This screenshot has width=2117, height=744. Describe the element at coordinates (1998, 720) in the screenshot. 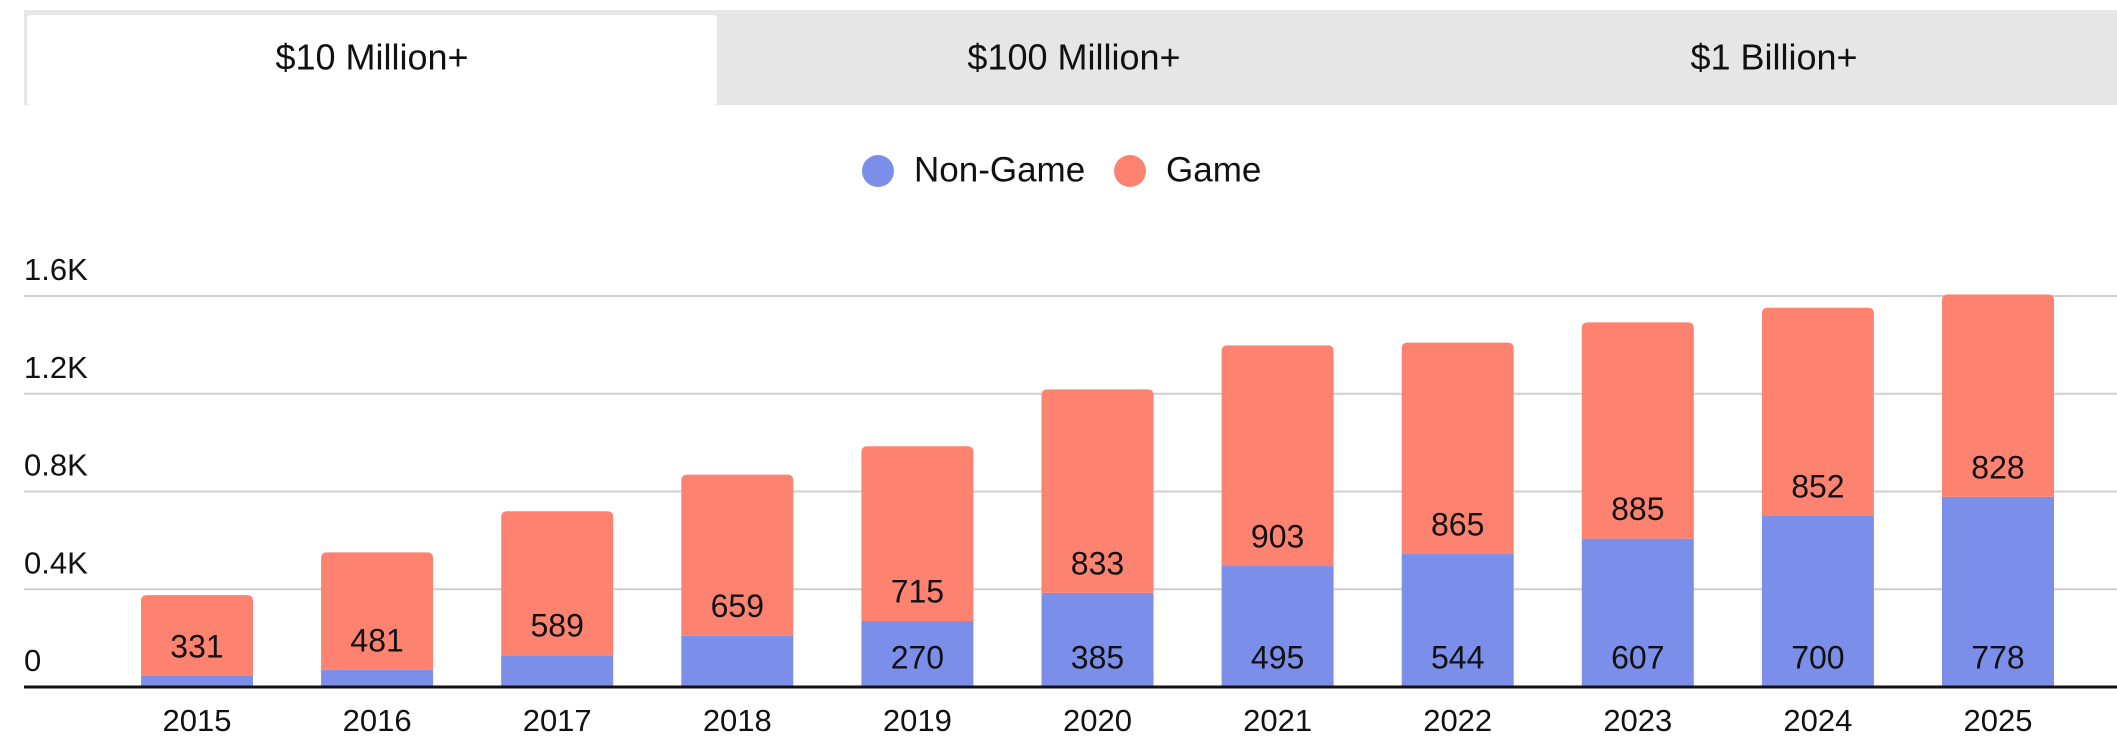

I see `x-tick-label: 2025` at that location.